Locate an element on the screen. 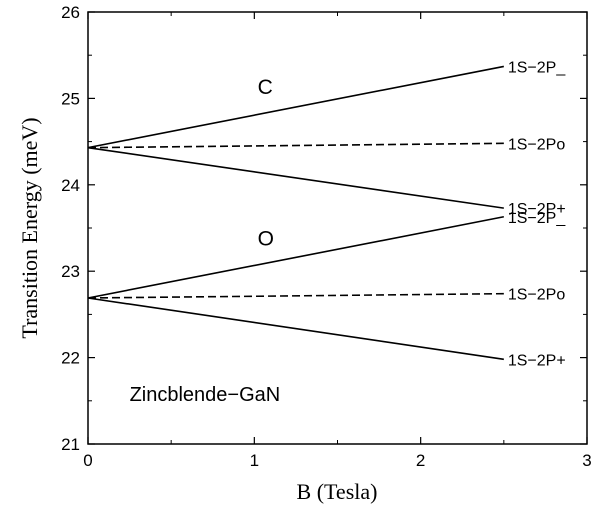 The height and width of the screenshot is (506, 613). x-tick-label: 1 is located at coordinates (254, 460).